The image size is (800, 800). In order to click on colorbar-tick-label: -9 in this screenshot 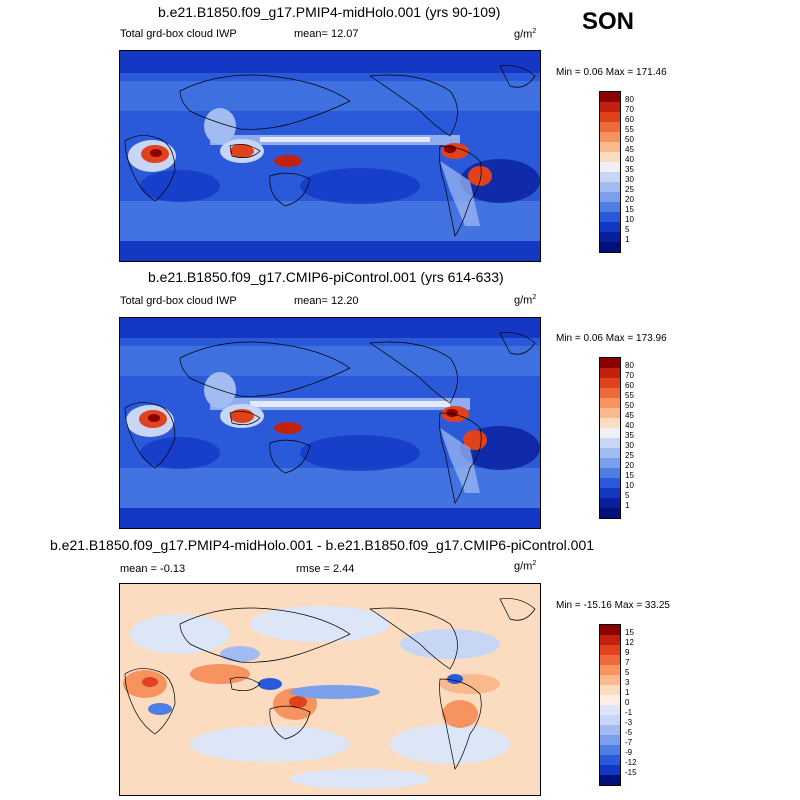, I will do `click(629, 752)`.